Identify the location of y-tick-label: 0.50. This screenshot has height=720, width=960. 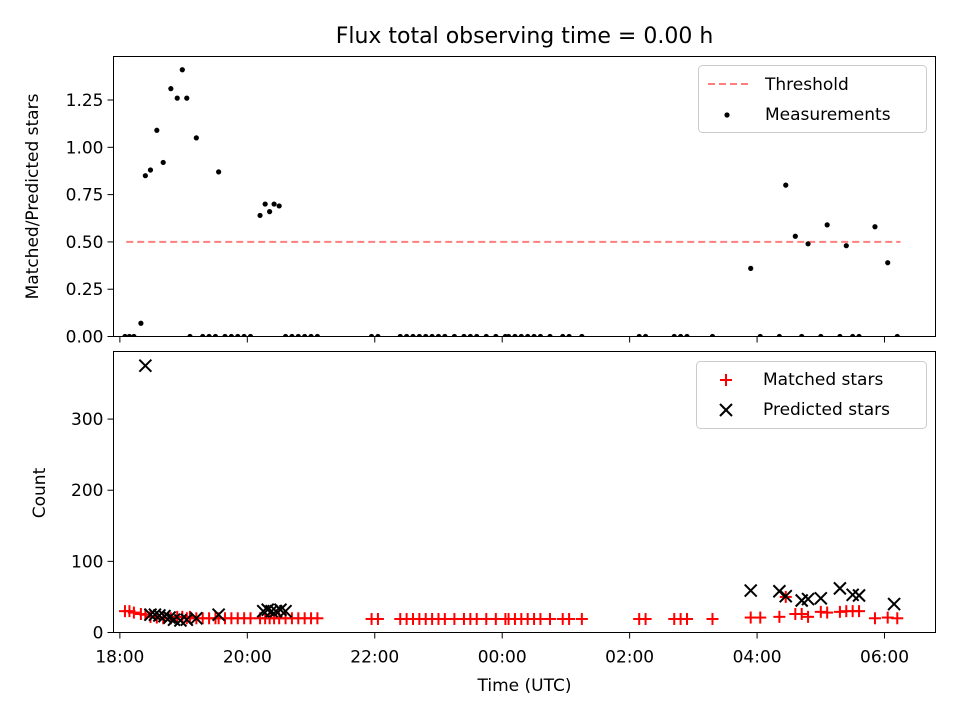
(85, 243).